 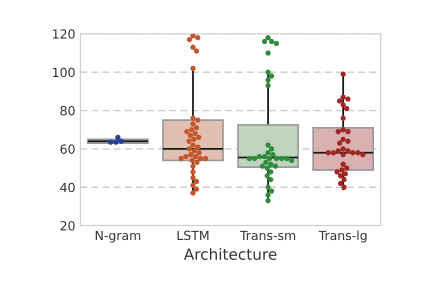 What do you see at coordinates (67, 111) in the screenshot?
I see `y-tick-label: 80` at bounding box center [67, 111].